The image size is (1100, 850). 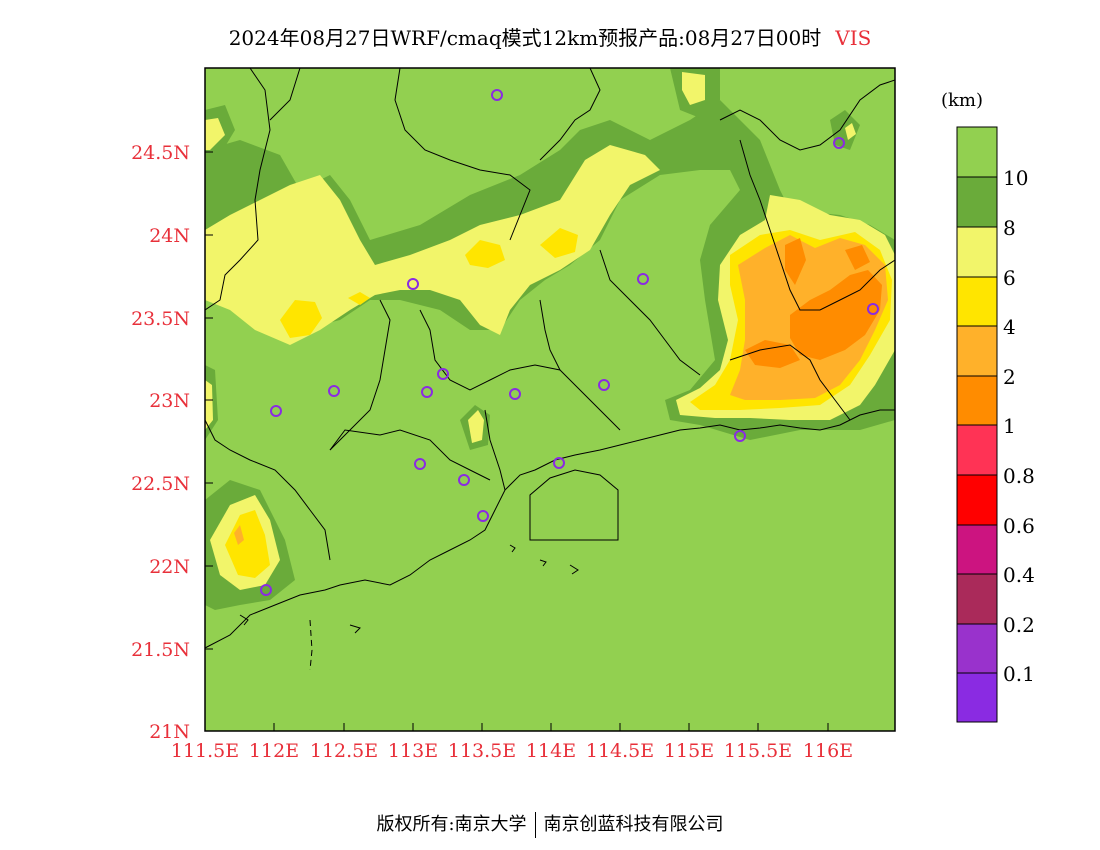 What do you see at coordinates (1016, 178) in the screenshot?
I see `legend-label: 10` at bounding box center [1016, 178].